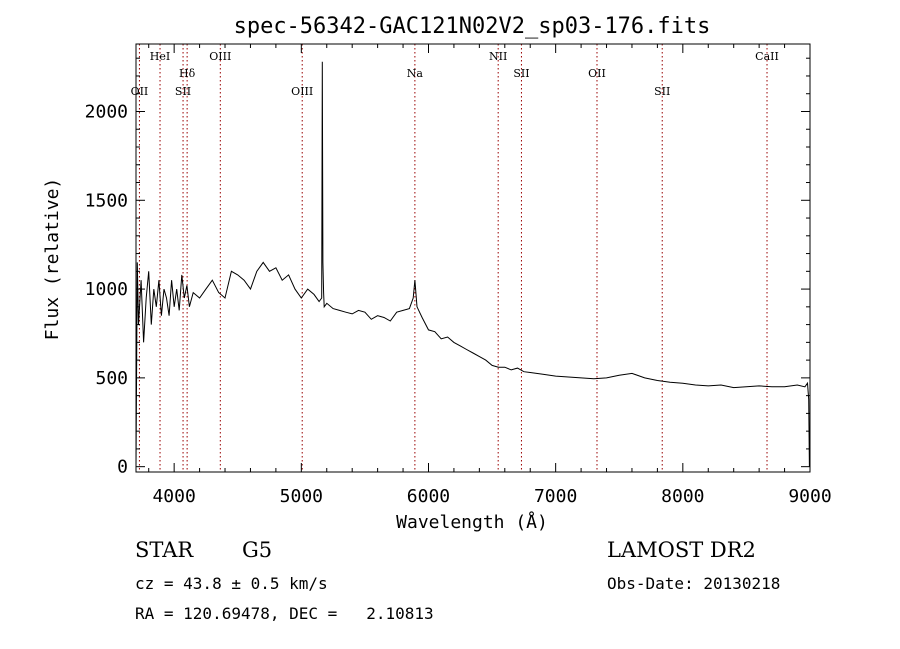  What do you see at coordinates (455, 74) in the screenshot?
I see `spectral-line-labels: OII HeI SII Hδ OIII OIII Na NII SII OII SII CaII` at bounding box center [455, 74].